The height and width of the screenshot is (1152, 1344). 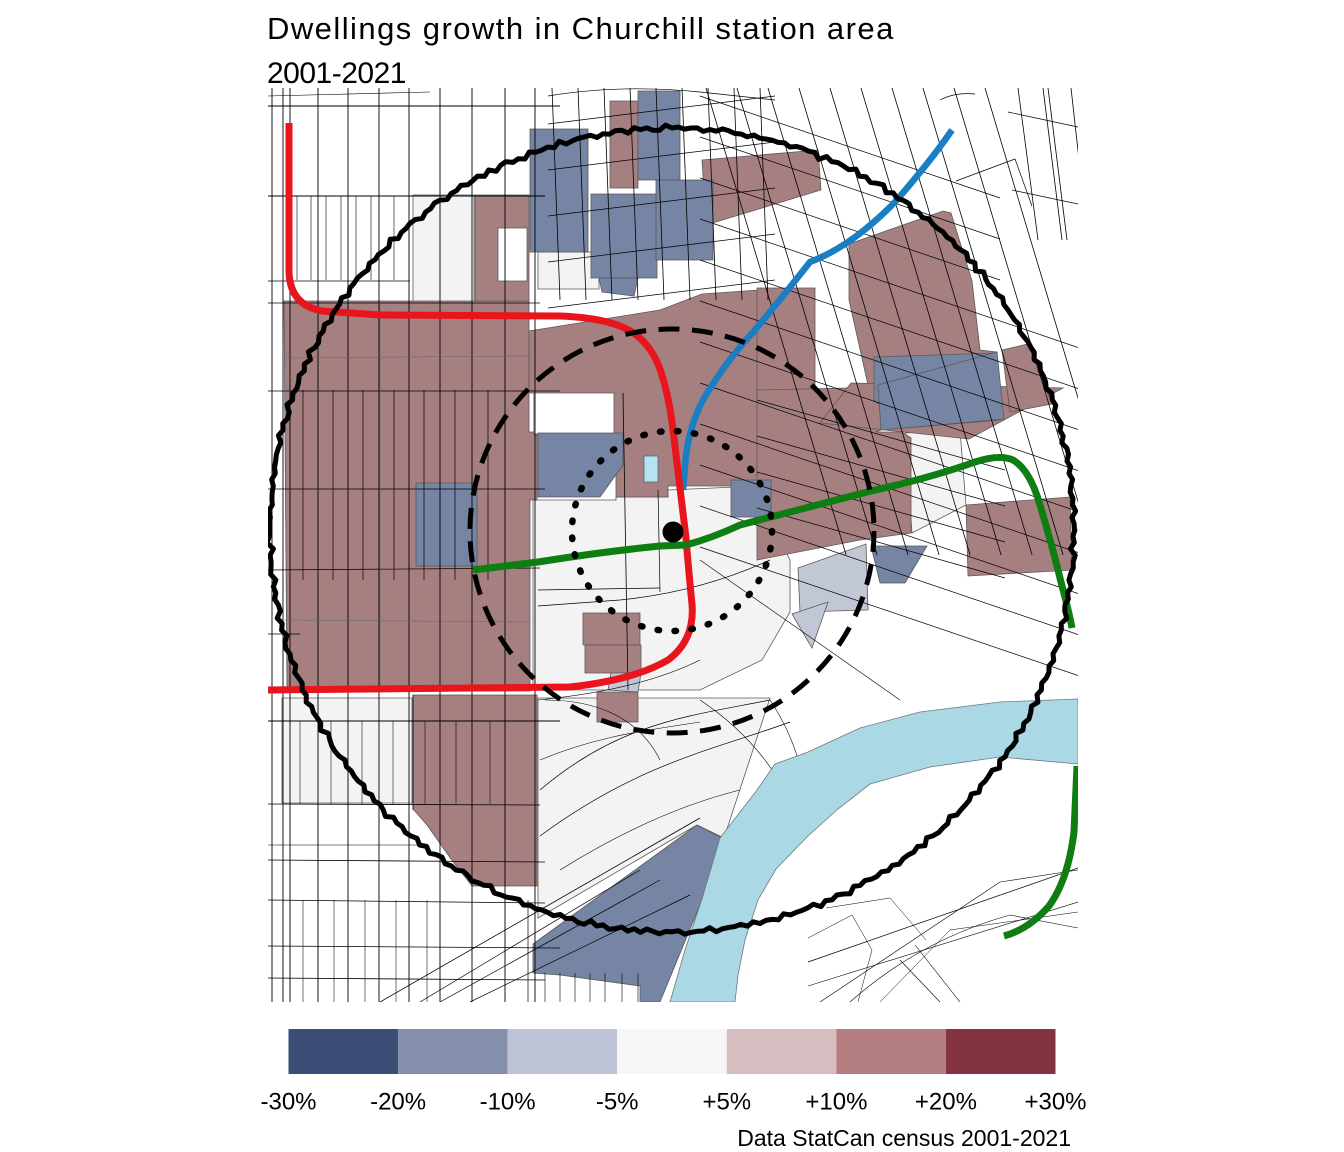 I want to click on svg-text: -5%, so click(x=617, y=1102).